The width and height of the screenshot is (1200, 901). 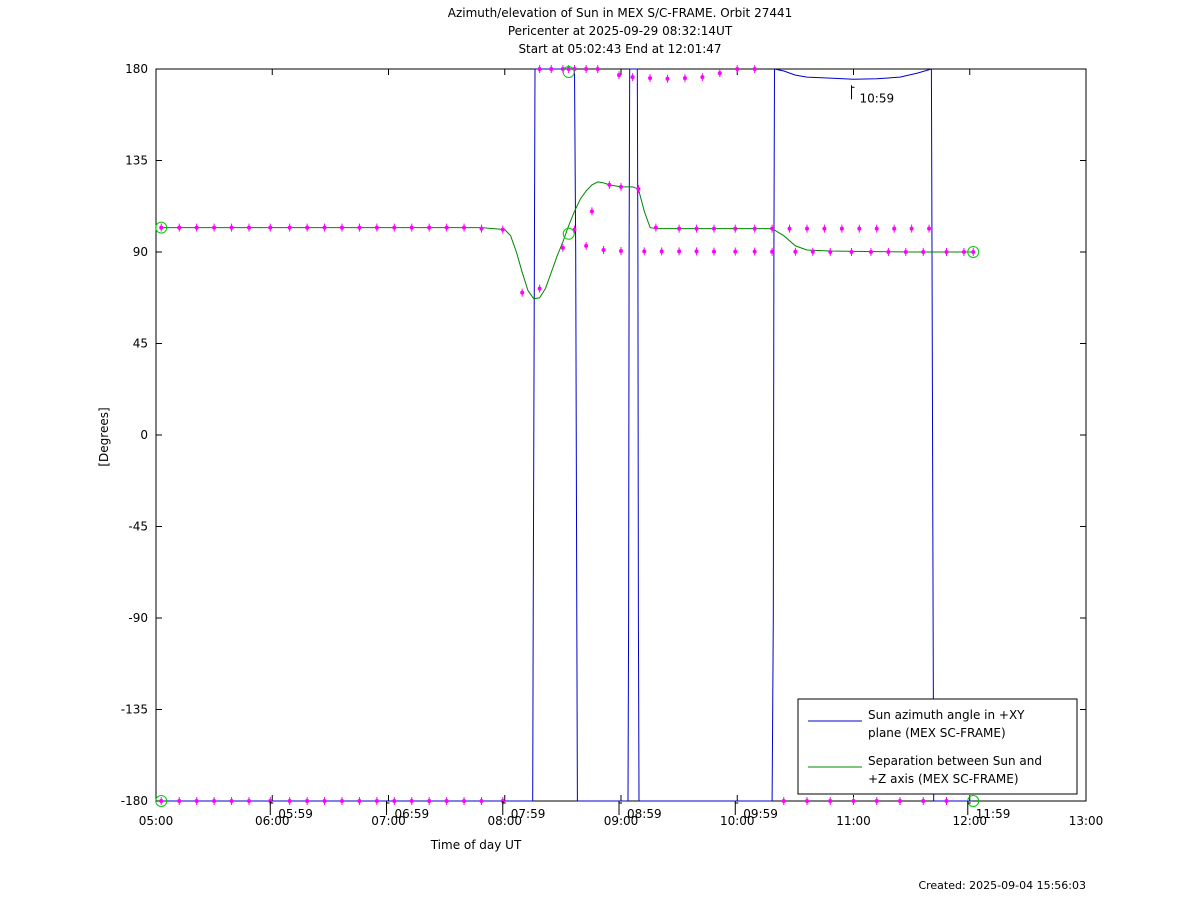 What do you see at coordinates (1086, 821) in the screenshot?
I see `x-tick-label: 13:00` at bounding box center [1086, 821].